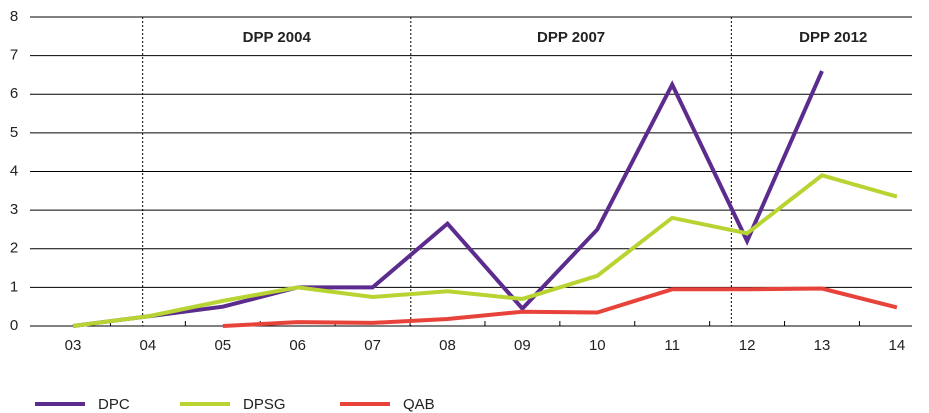  Describe the element at coordinates (14, 325) in the screenshot. I see `y-tick-label: 0` at that location.